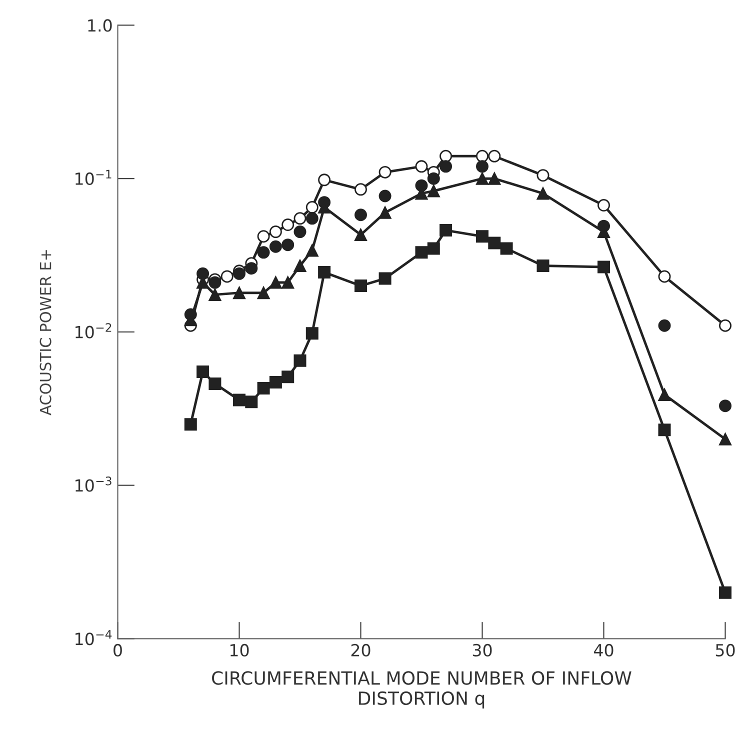 The image size is (750, 741). What do you see at coordinates (94, 638) in the screenshot?
I see `y-tick-label: 10$^{−4}$` at bounding box center [94, 638].